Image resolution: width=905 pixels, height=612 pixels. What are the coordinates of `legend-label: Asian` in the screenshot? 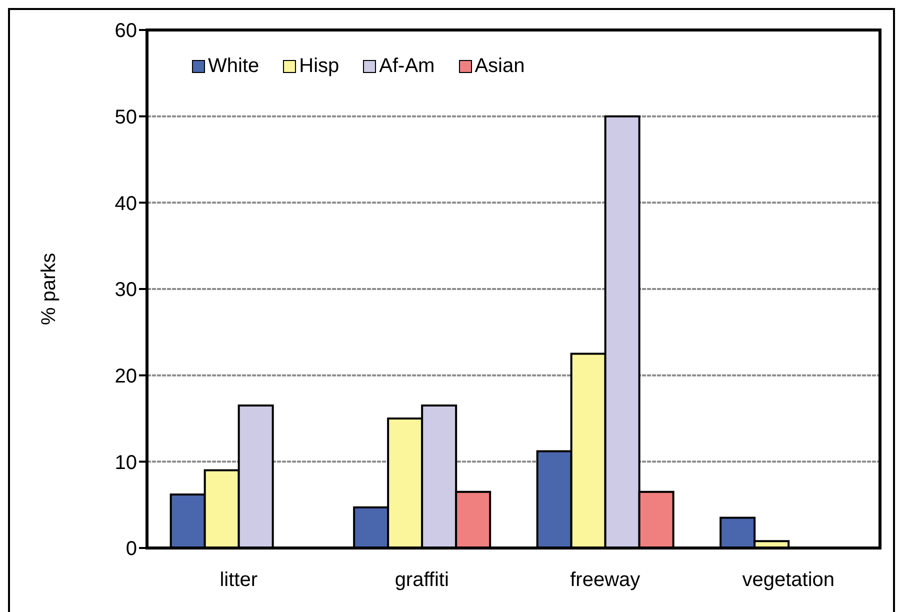 It's located at (499, 66).